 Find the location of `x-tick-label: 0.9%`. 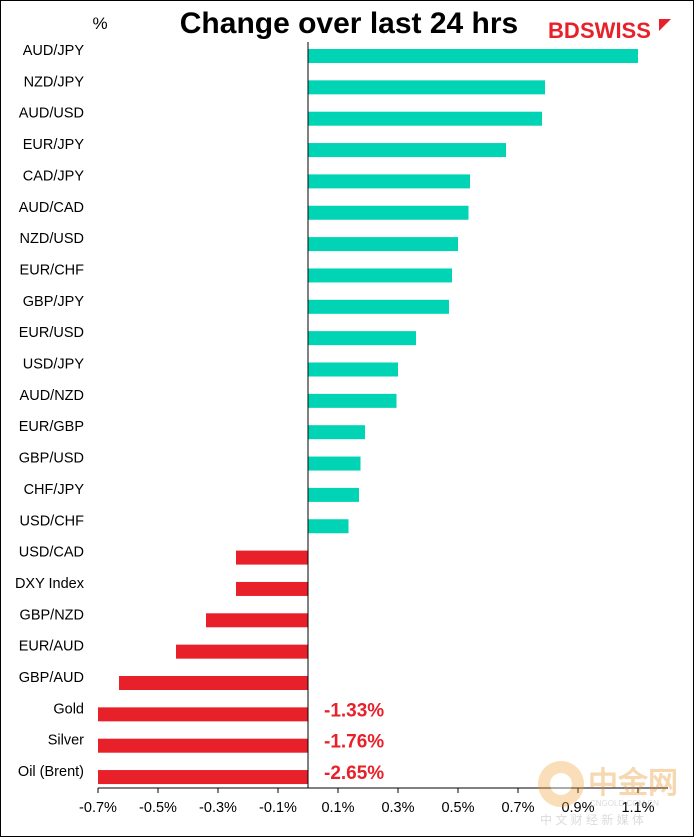

x-tick-label: 0.9% is located at coordinates (577, 808).